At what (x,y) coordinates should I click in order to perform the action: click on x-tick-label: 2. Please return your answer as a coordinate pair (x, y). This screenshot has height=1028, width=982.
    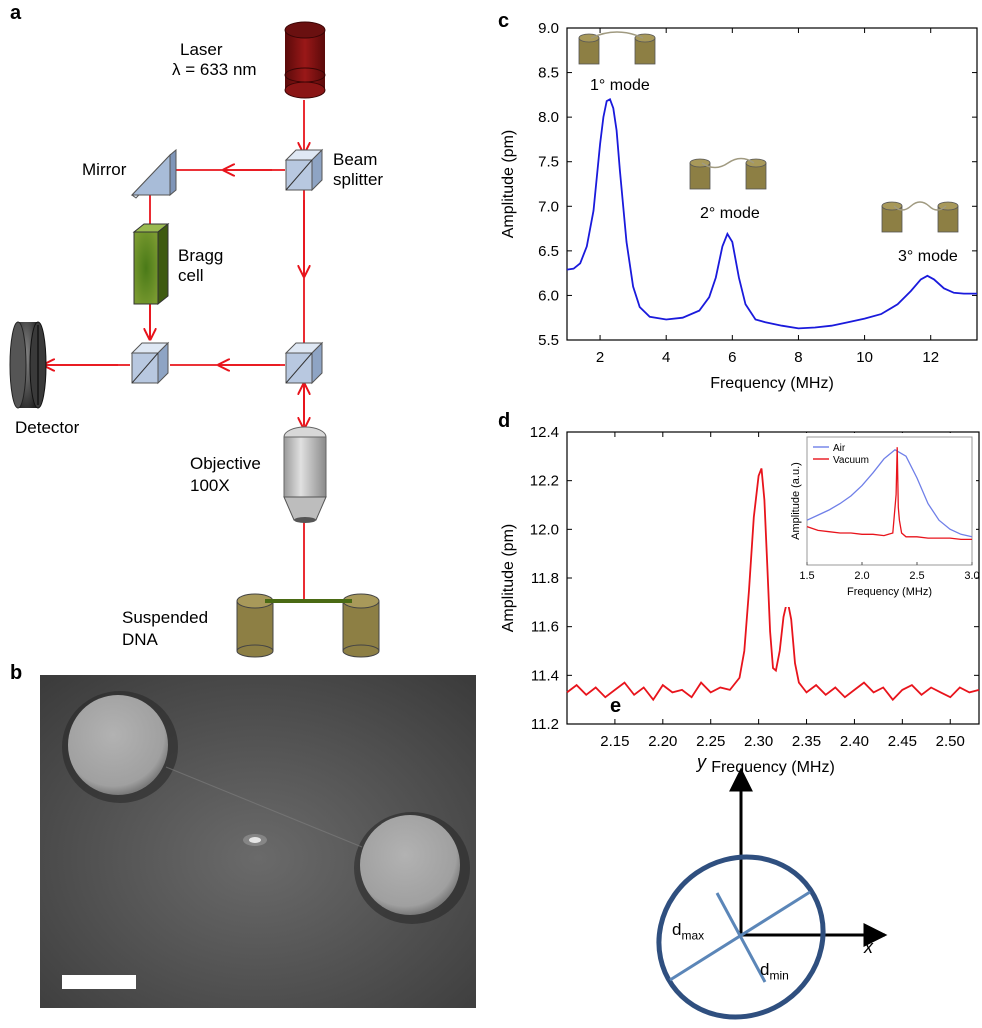
    Looking at the image, I should click on (600, 357).